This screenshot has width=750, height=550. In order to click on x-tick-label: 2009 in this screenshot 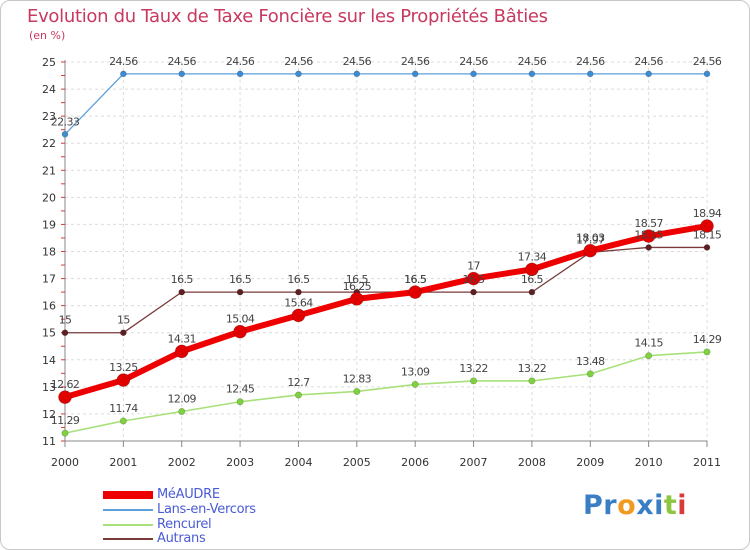, I will do `click(590, 462)`.